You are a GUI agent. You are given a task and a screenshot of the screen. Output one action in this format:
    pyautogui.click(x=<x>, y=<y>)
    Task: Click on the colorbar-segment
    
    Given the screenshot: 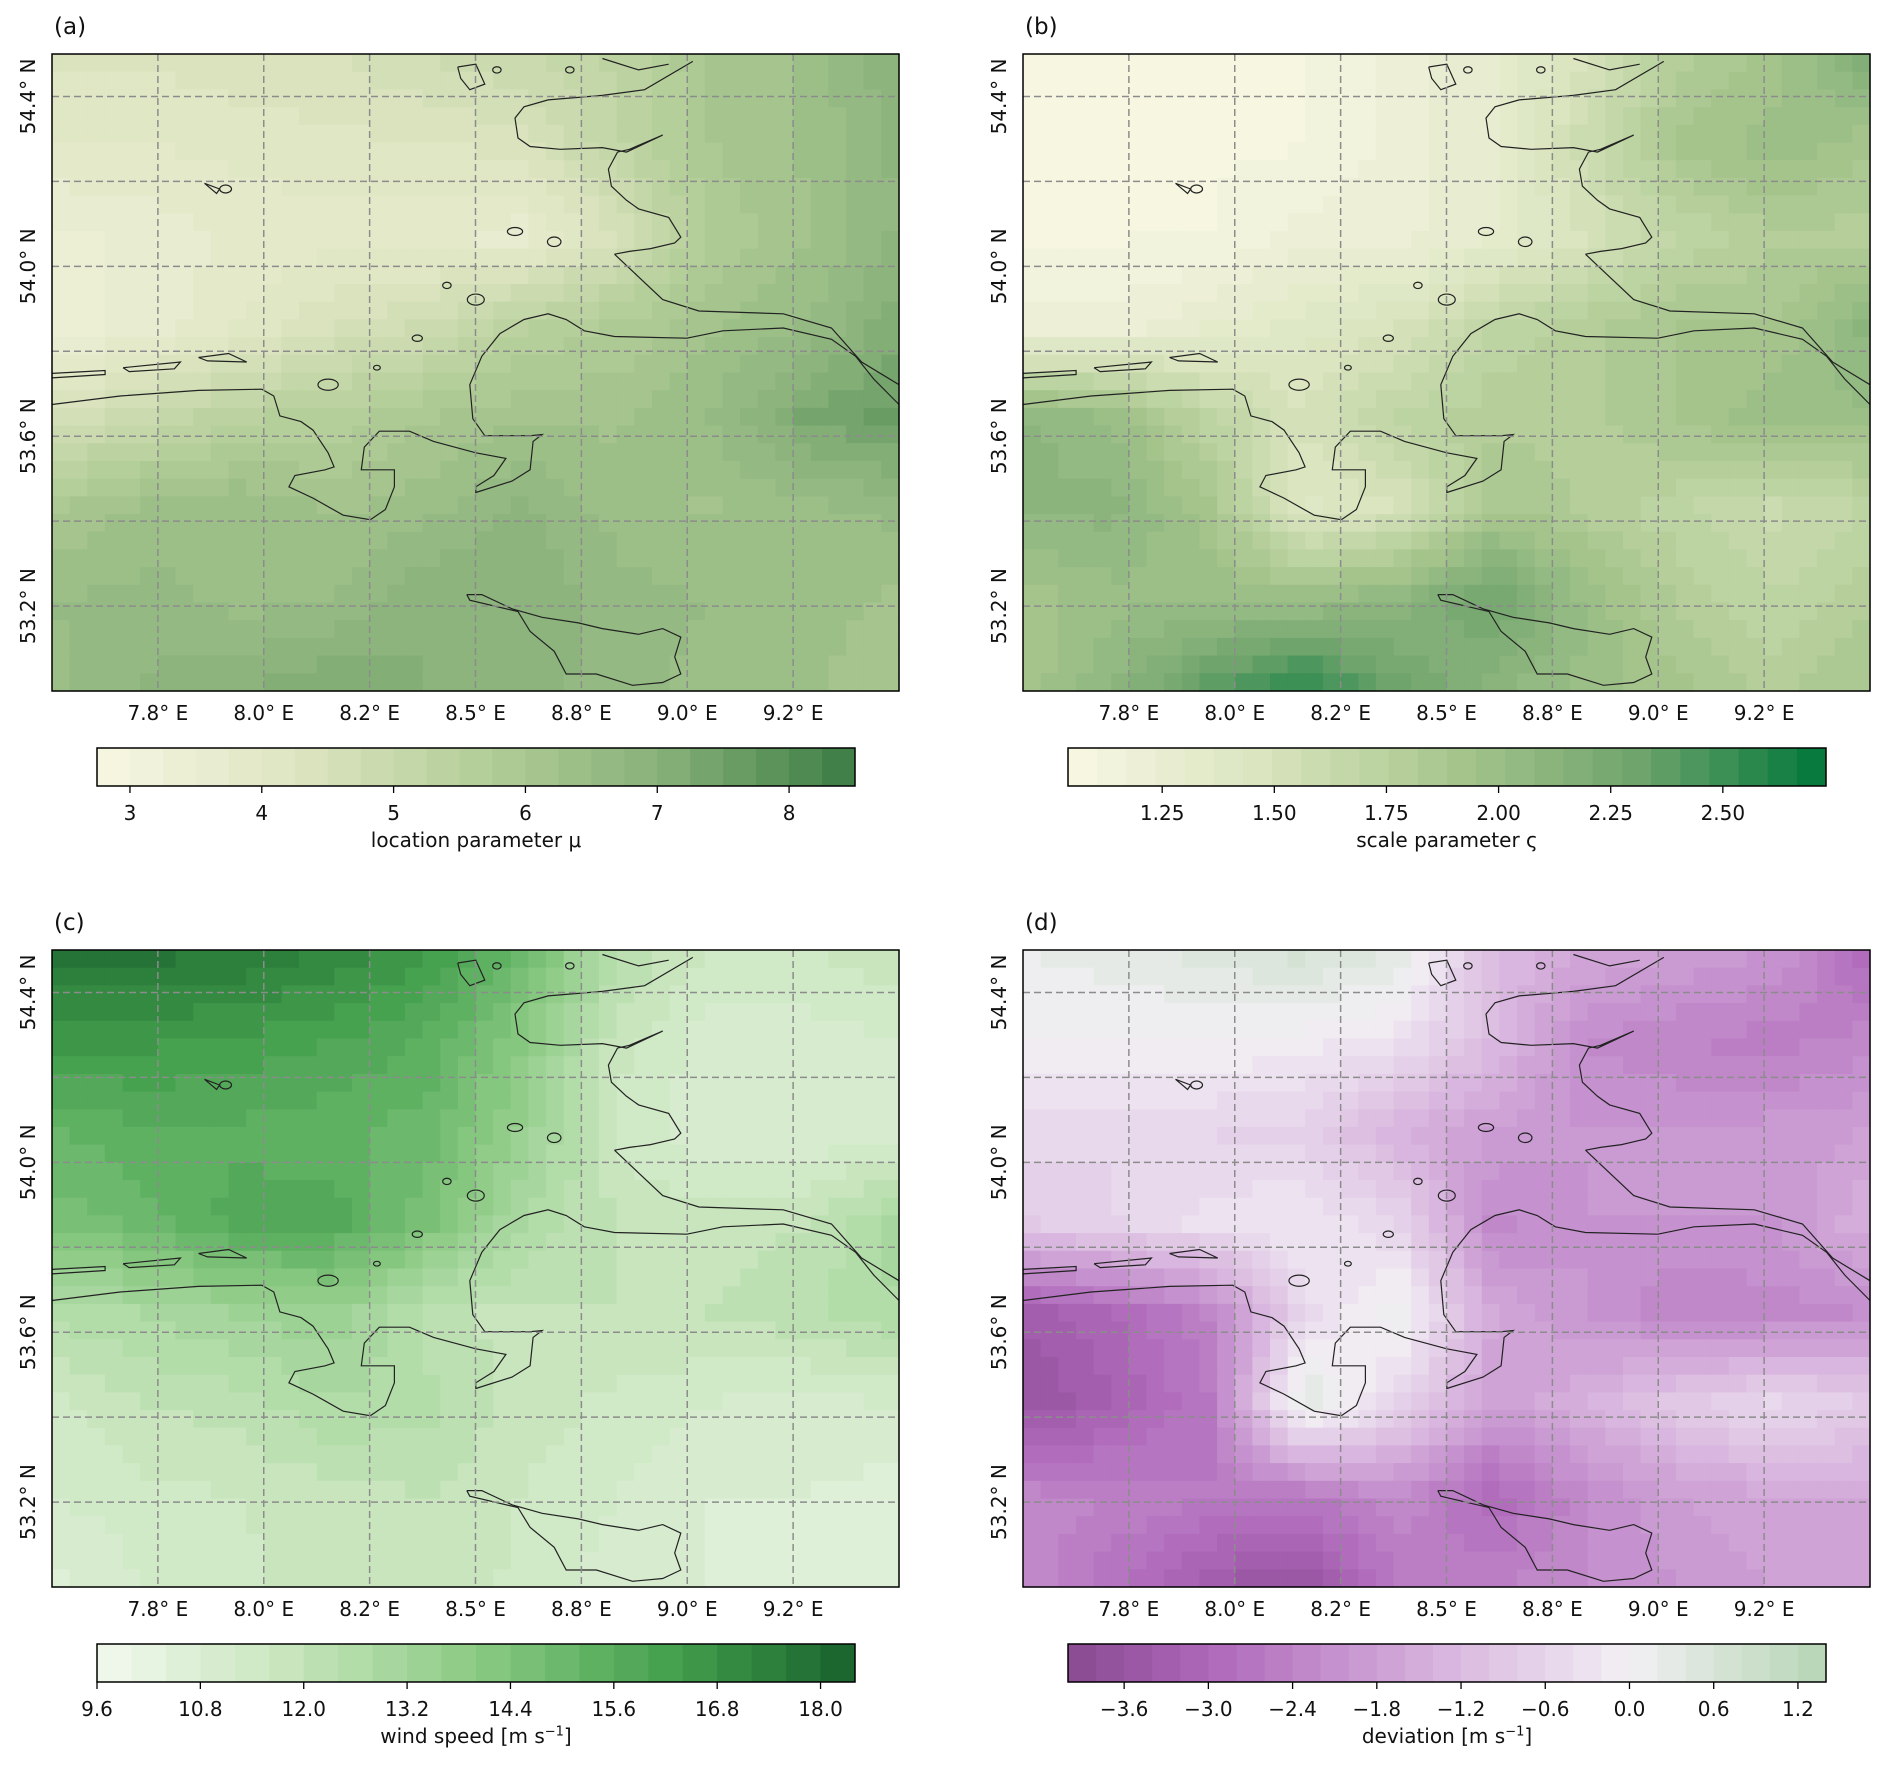 What is the action you would take?
    pyautogui.click(x=1170, y=767)
    